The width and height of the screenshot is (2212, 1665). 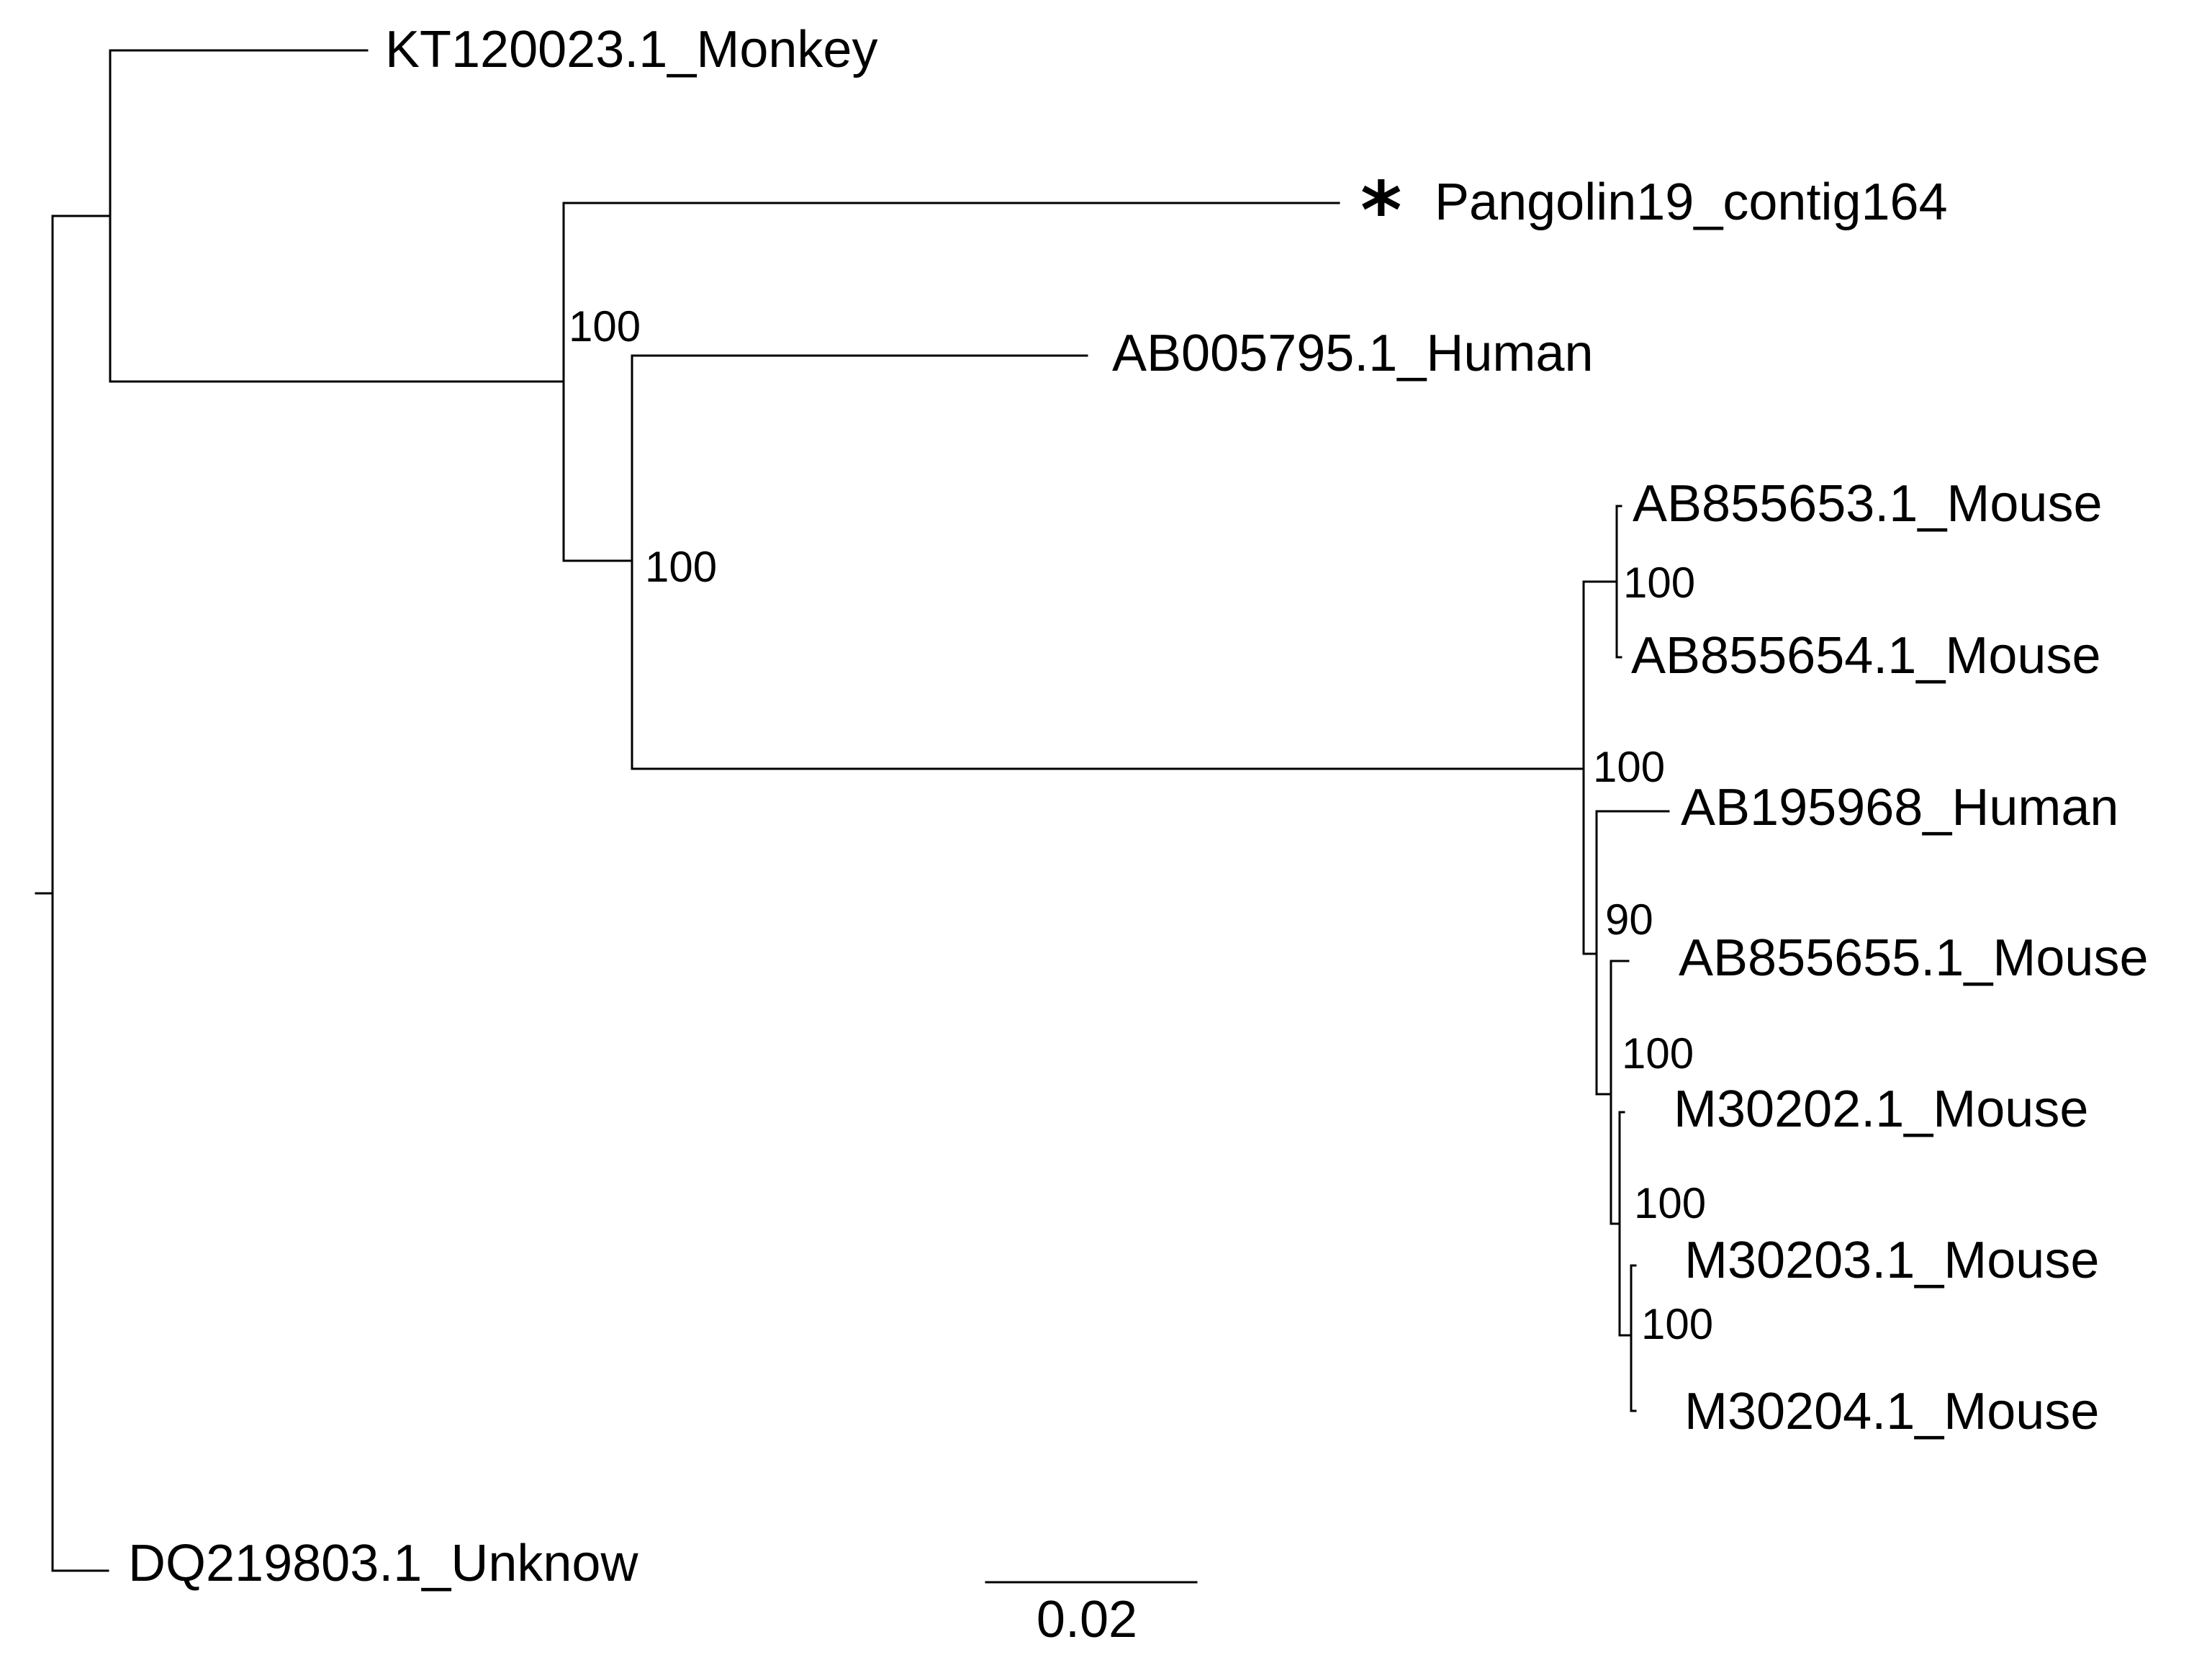 What do you see at coordinates (383, 1563) in the screenshot?
I see `taxon-label-unknown: DQ219803.1_Unknow` at bounding box center [383, 1563].